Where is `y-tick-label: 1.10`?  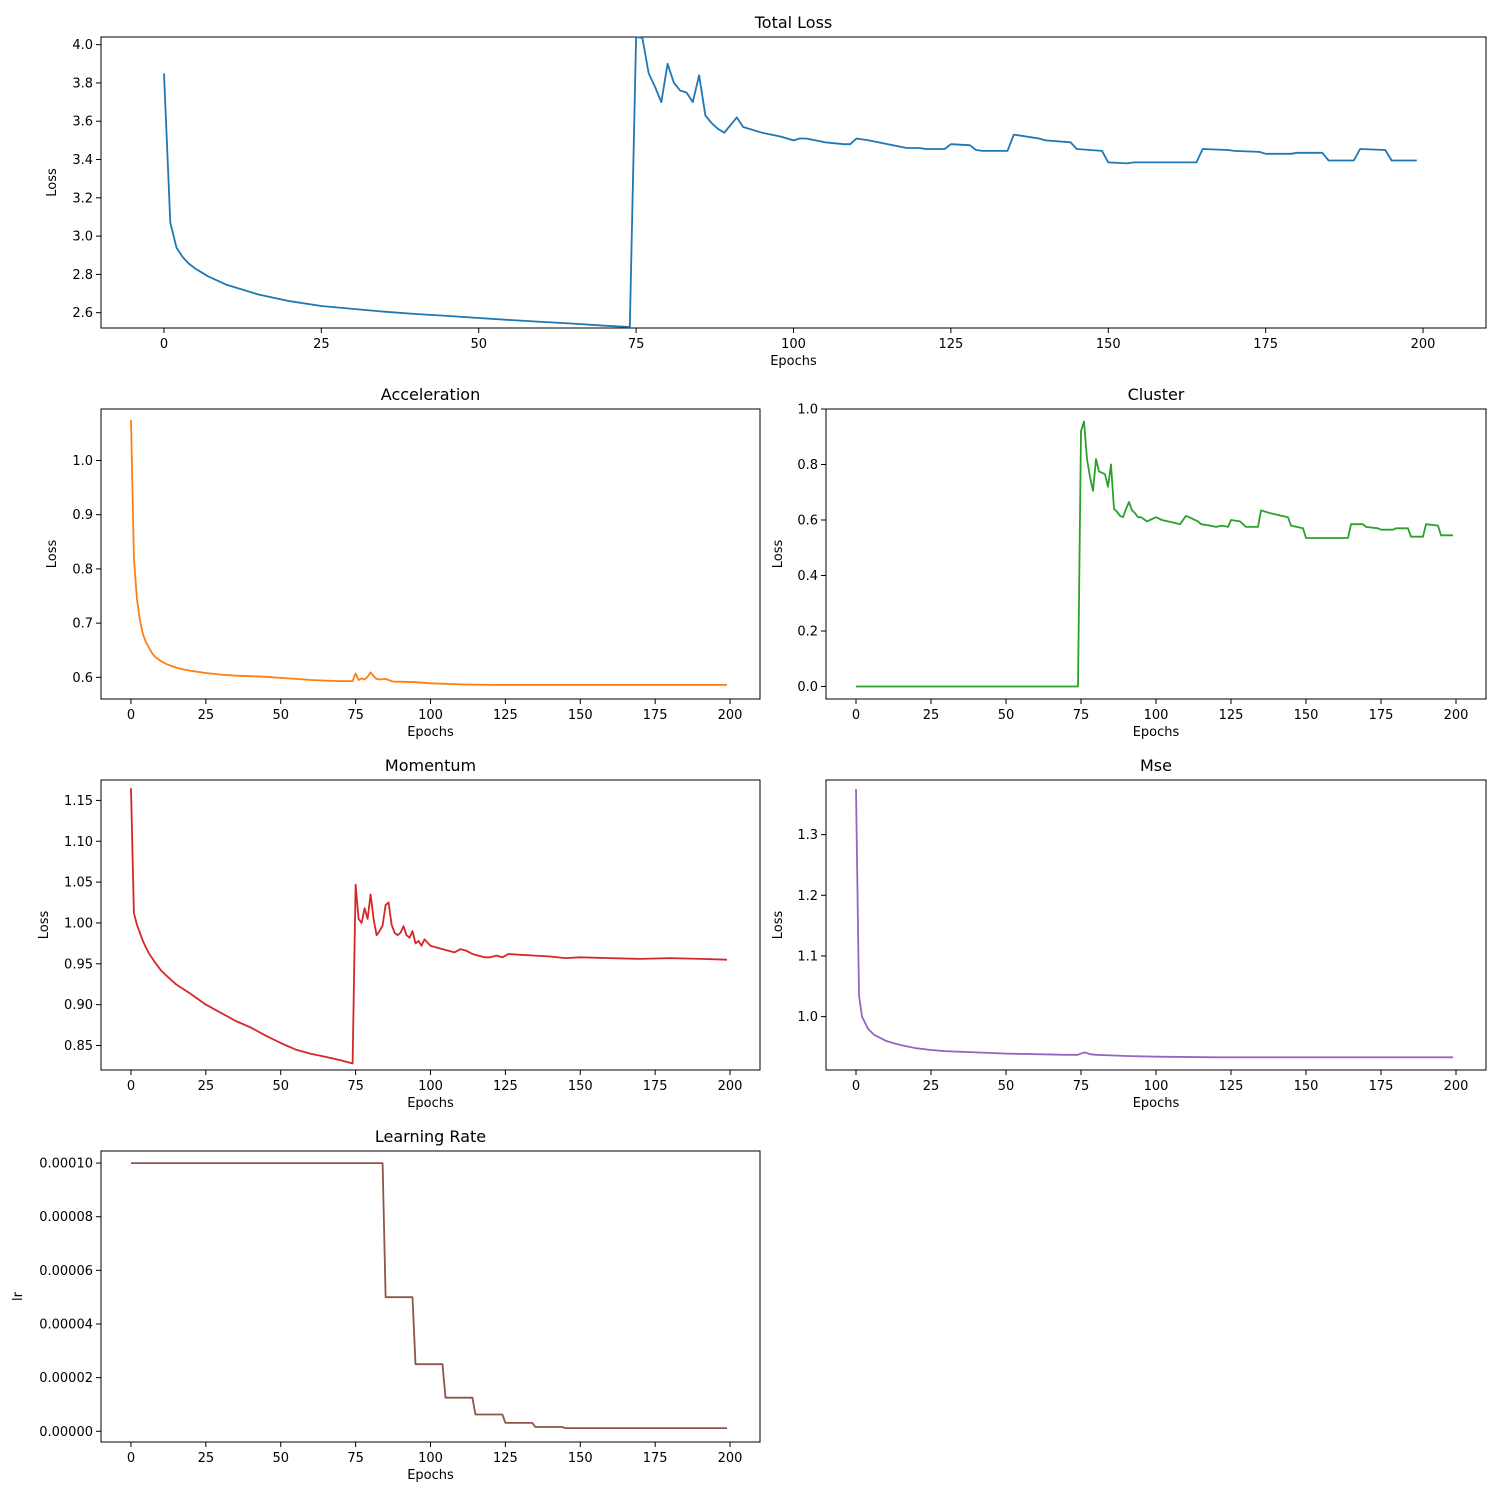 y-tick-label: 1.10 is located at coordinates (78, 842).